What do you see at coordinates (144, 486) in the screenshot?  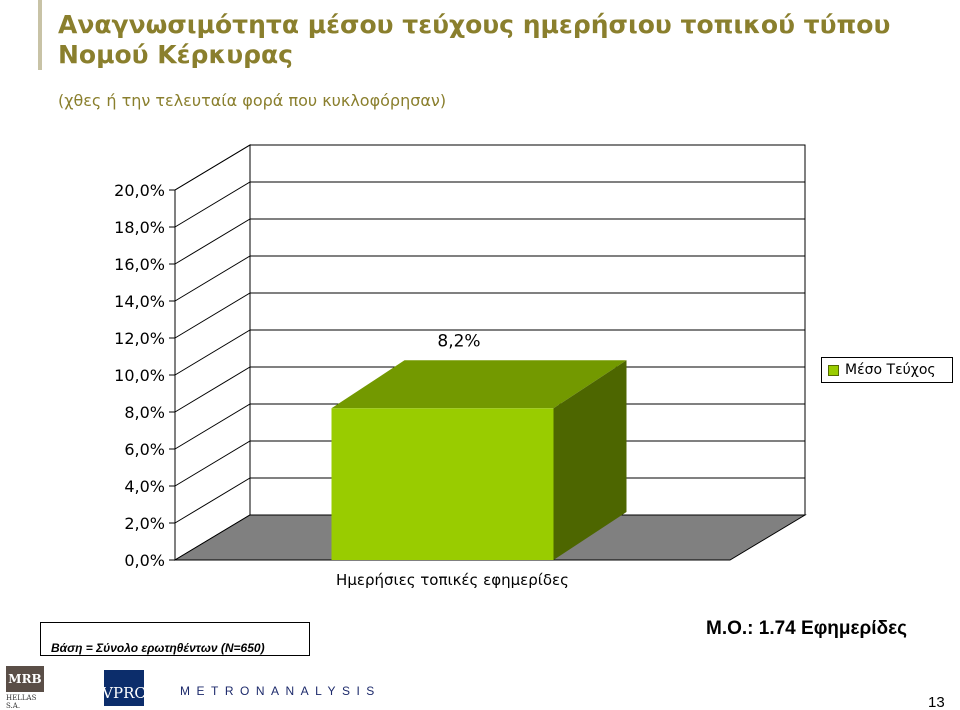 I see `y-tick-label: 4,0%` at bounding box center [144, 486].